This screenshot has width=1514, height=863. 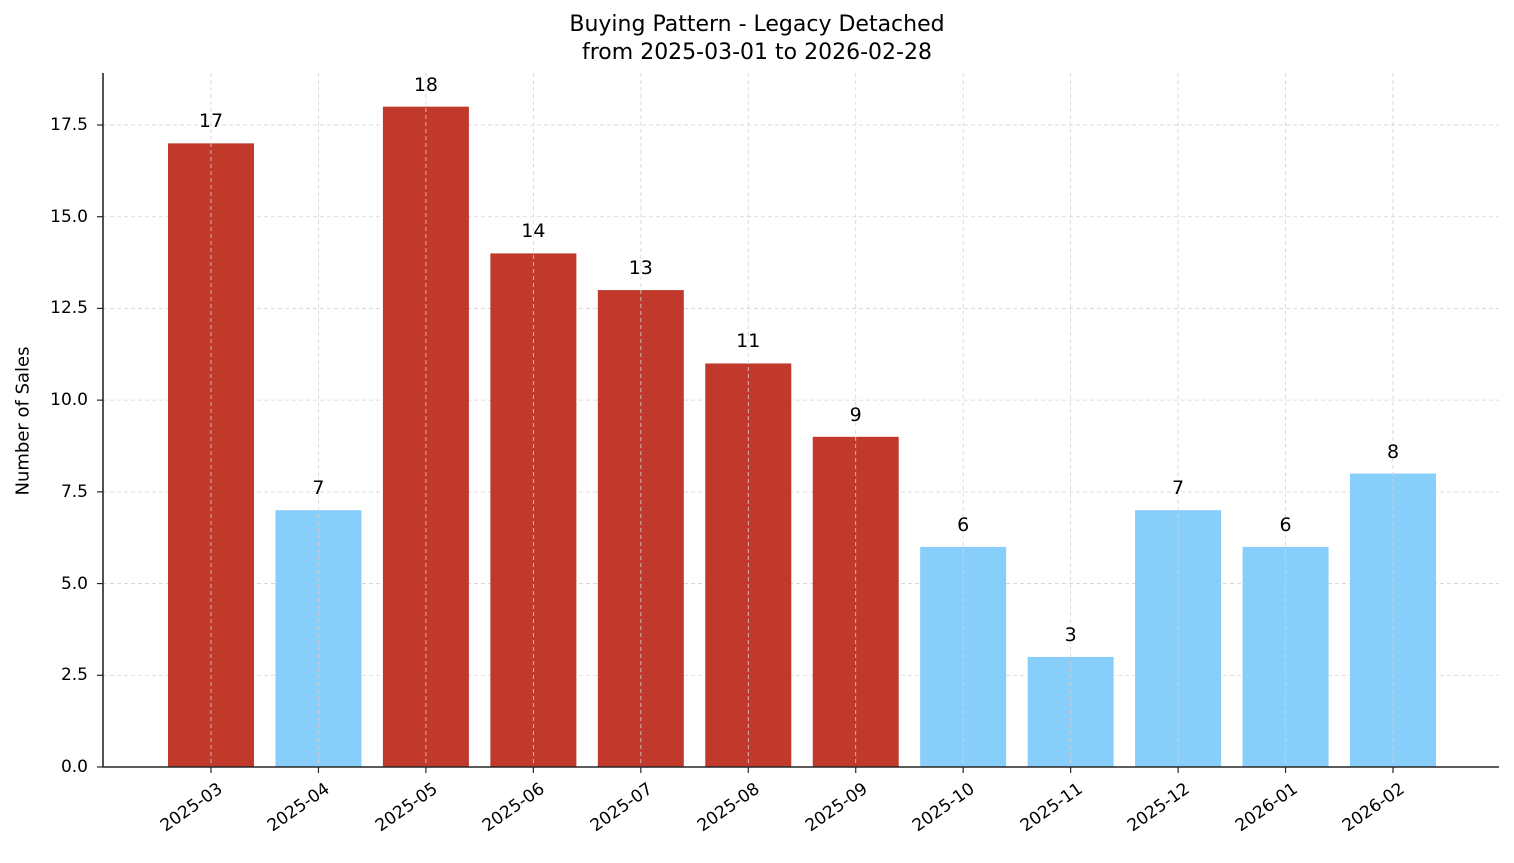 I want to click on y-tick-label: 15.0, so click(x=69, y=216).